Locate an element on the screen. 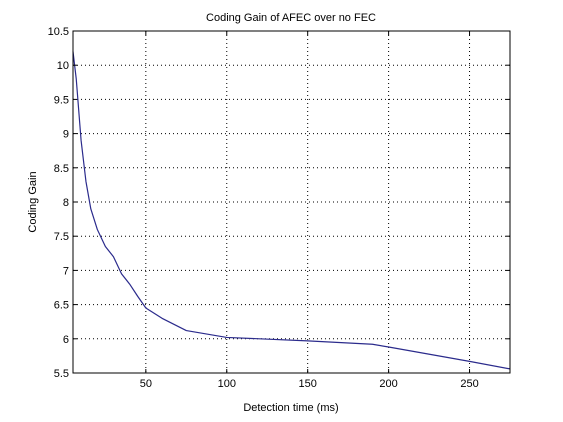 This screenshot has width=563, height=422. x-tick-label: 150 is located at coordinates (308, 384).